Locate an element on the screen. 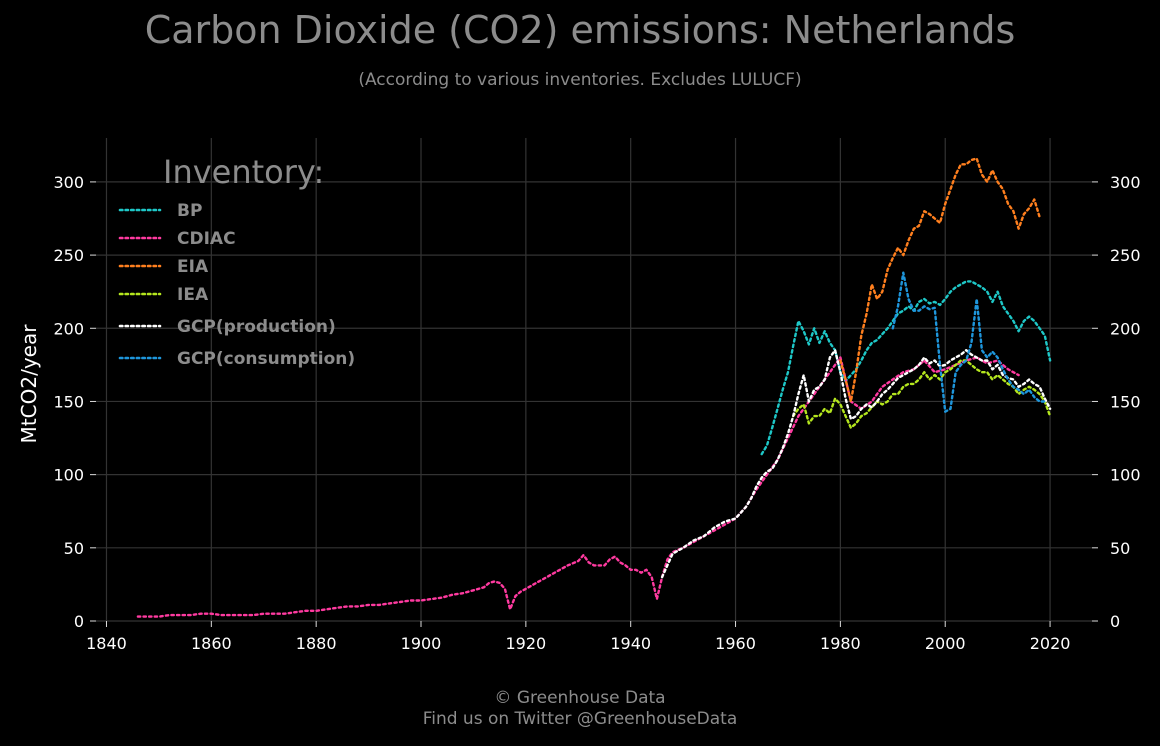  x-tick-label: 1840 is located at coordinates (106, 643).